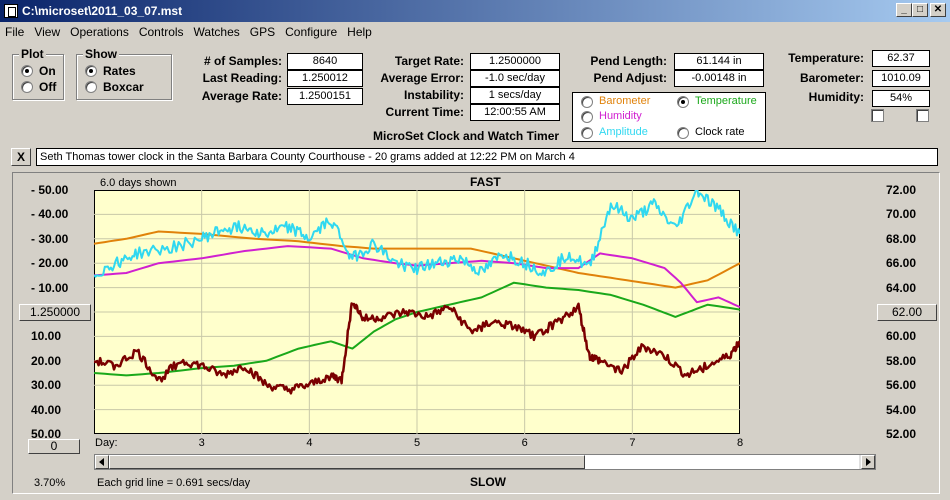 The height and width of the screenshot is (500, 950). What do you see at coordinates (32, 54) in the screenshot?
I see `plot-group-label: Plot` at bounding box center [32, 54].